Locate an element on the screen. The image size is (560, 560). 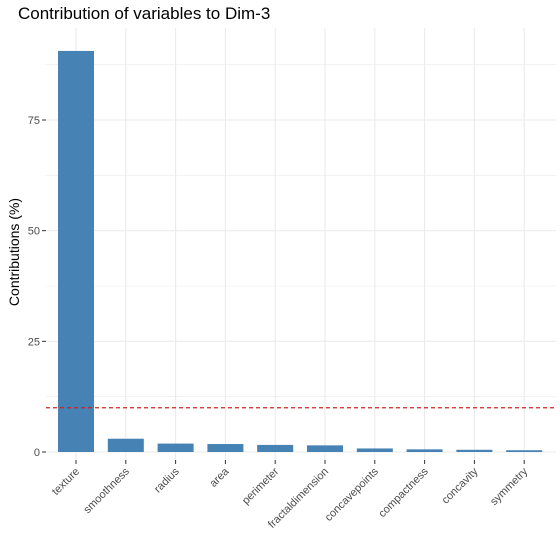
y-axis: 0 25 50 75 is located at coordinates (37, 287).